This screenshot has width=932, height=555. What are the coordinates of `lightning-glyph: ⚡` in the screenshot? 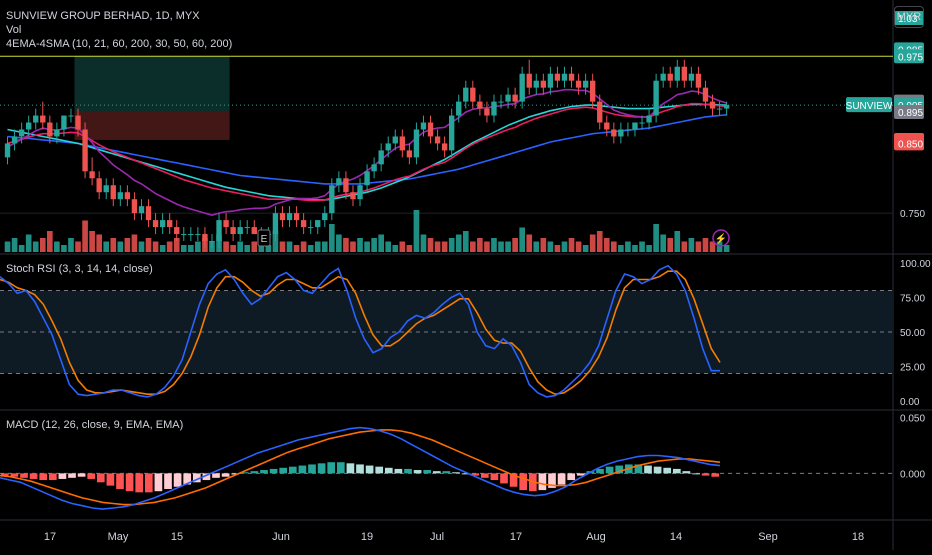 It's located at (721, 238).